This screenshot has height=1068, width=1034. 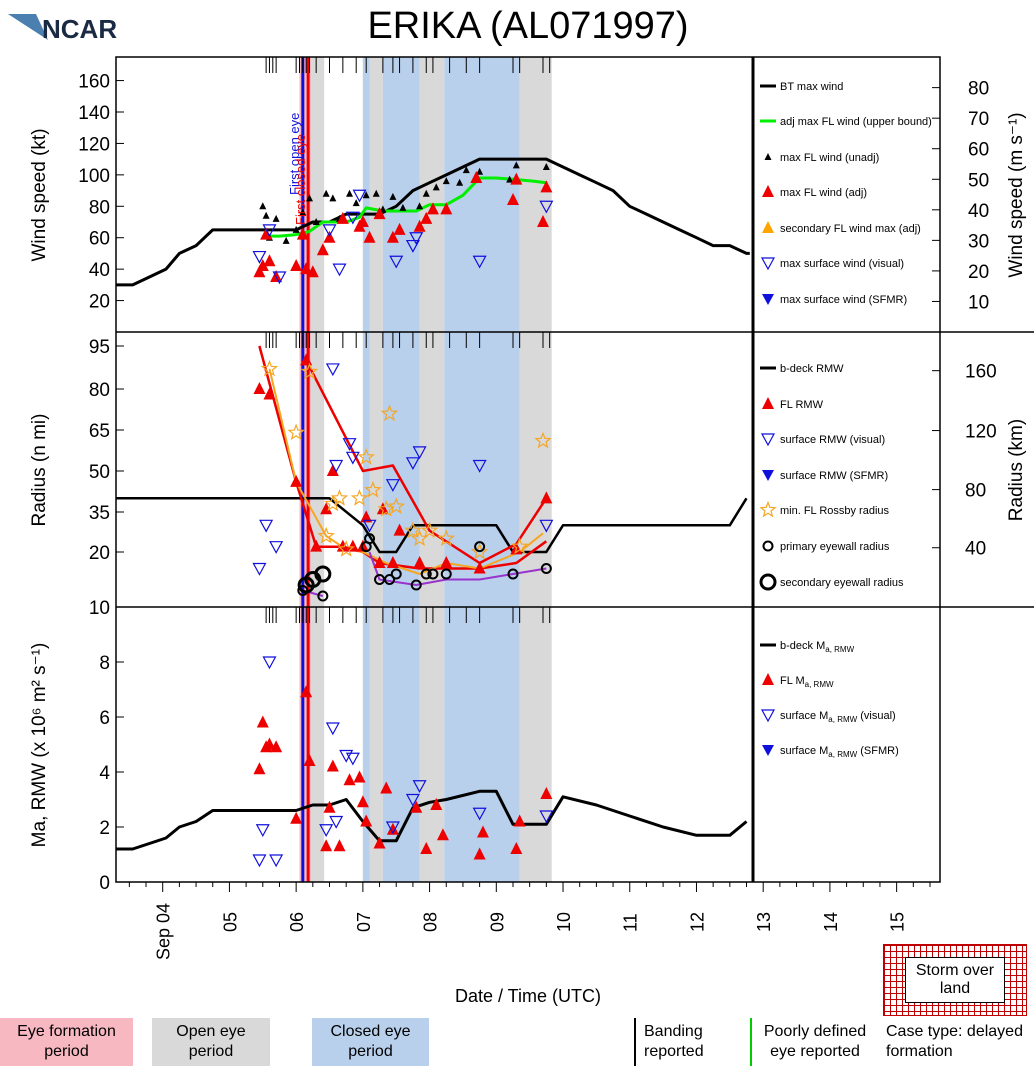 What do you see at coordinates (300, 179) in the screenshot?
I see `first-closed-eye-label: First closed eye` at bounding box center [300, 179].